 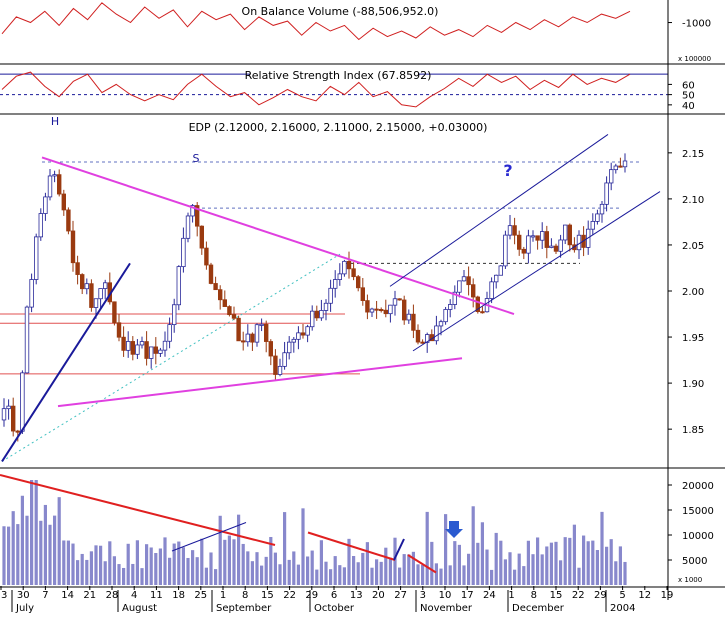 What do you see at coordinates (289, 595) in the screenshot?
I see `x-tick-label: 22` at bounding box center [289, 595].